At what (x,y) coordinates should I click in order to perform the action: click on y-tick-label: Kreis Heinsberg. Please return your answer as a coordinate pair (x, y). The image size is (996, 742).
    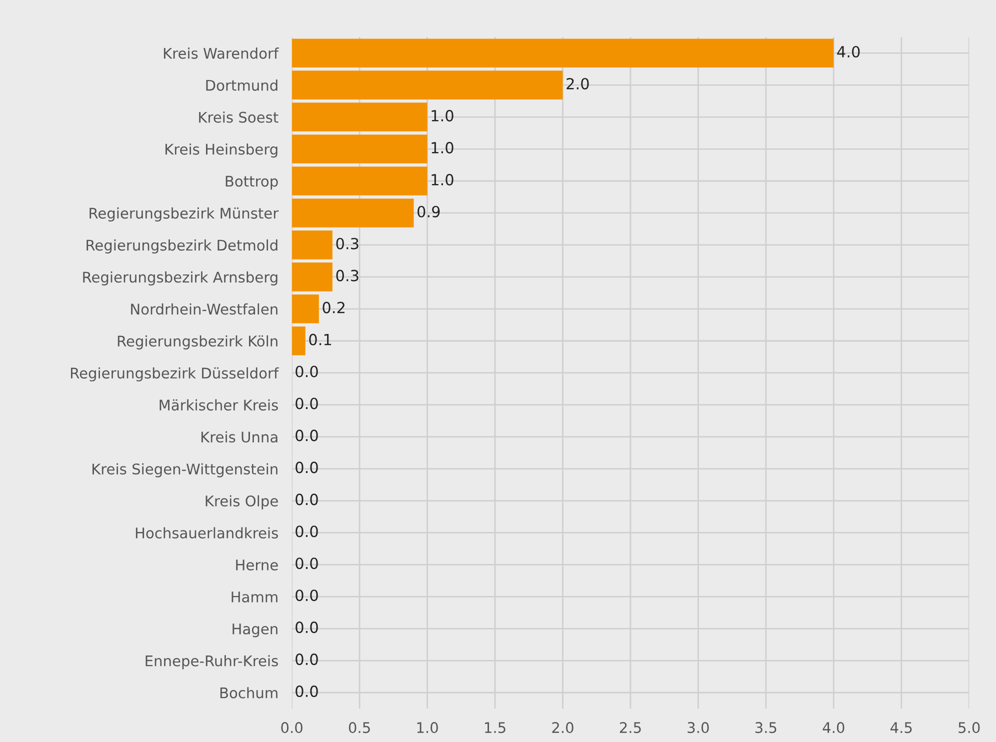
    Looking at the image, I should click on (222, 150).